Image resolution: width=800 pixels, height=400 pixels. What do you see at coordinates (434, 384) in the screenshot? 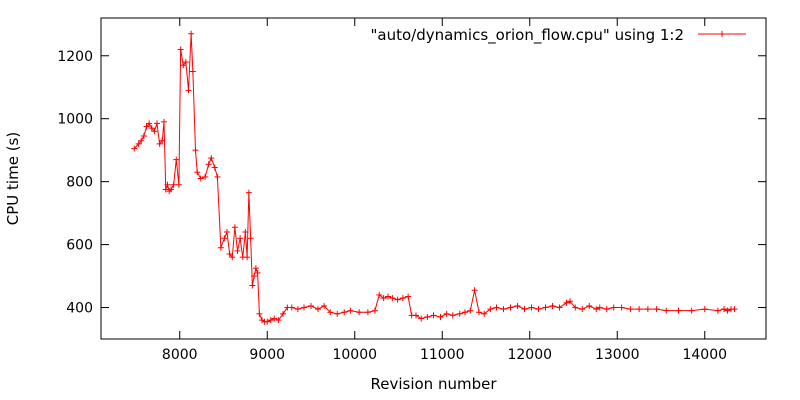
I see `x-axis-title: Revision number` at bounding box center [434, 384].